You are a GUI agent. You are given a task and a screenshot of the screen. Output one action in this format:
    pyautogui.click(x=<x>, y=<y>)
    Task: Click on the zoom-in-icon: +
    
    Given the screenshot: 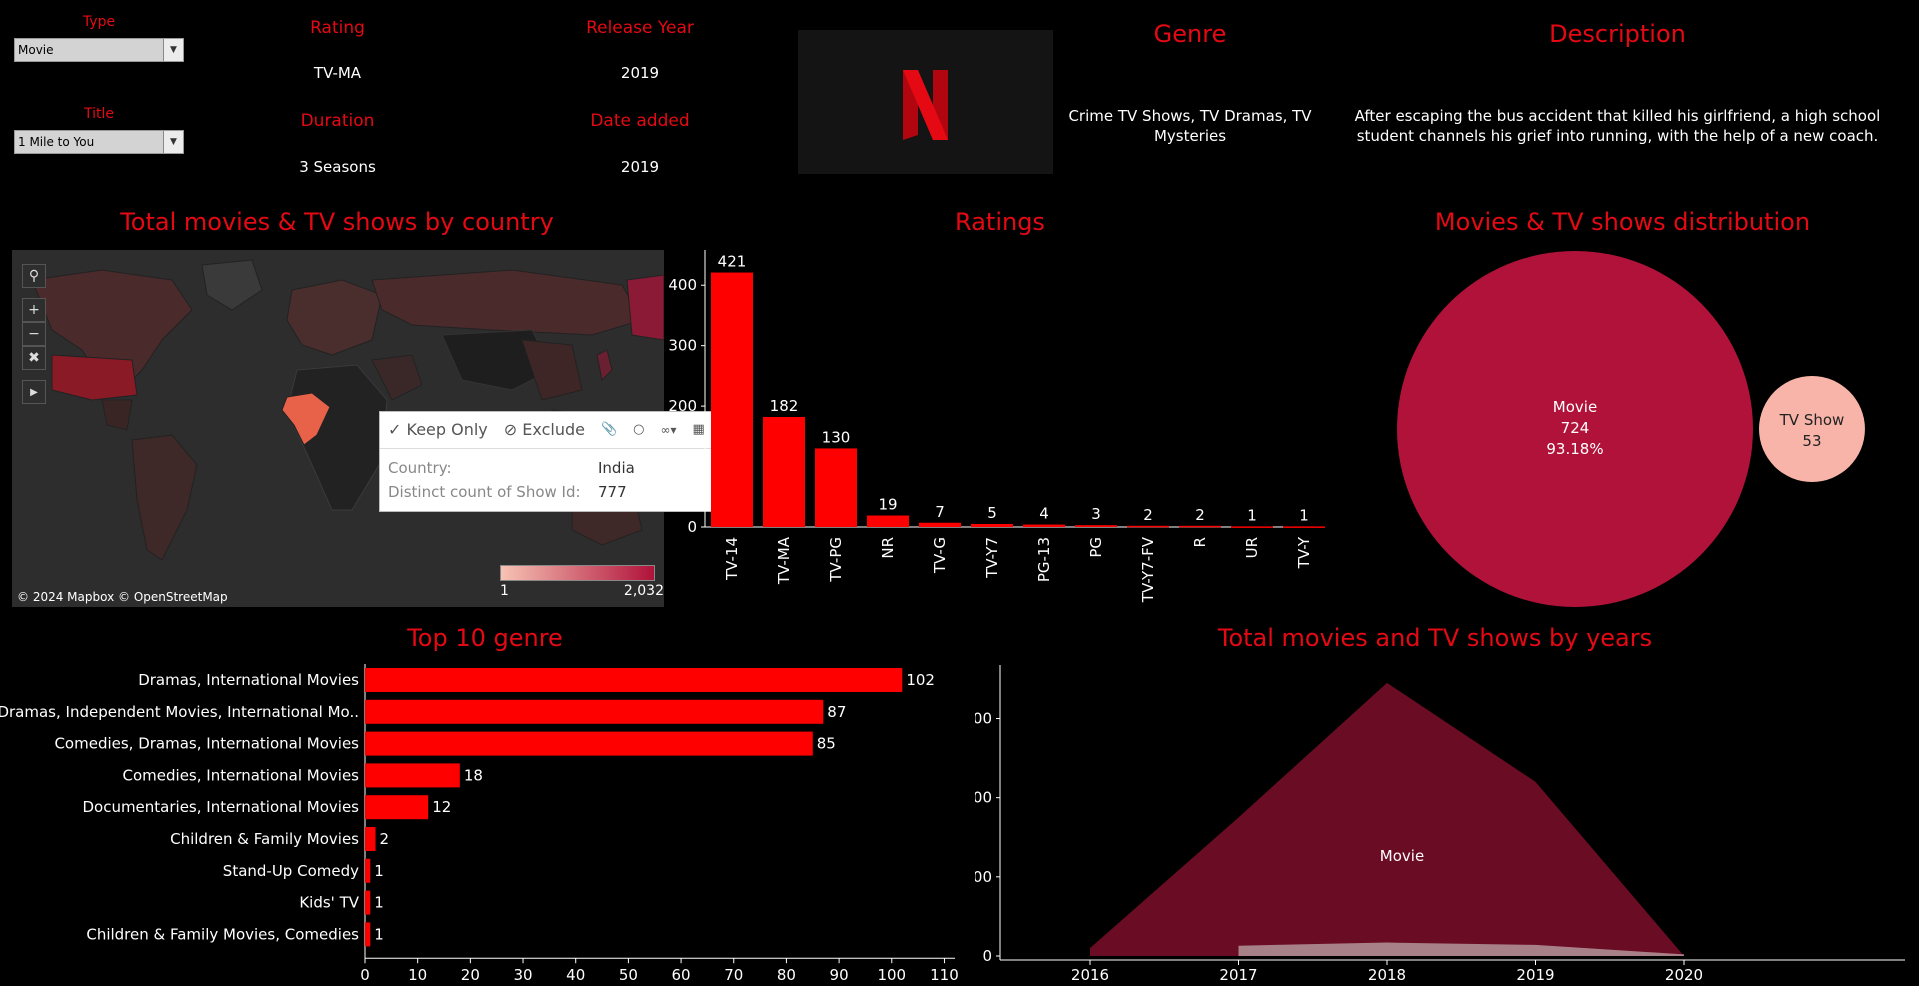 What is the action you would take?
    pyautogui.click(x=34, y=310)
    